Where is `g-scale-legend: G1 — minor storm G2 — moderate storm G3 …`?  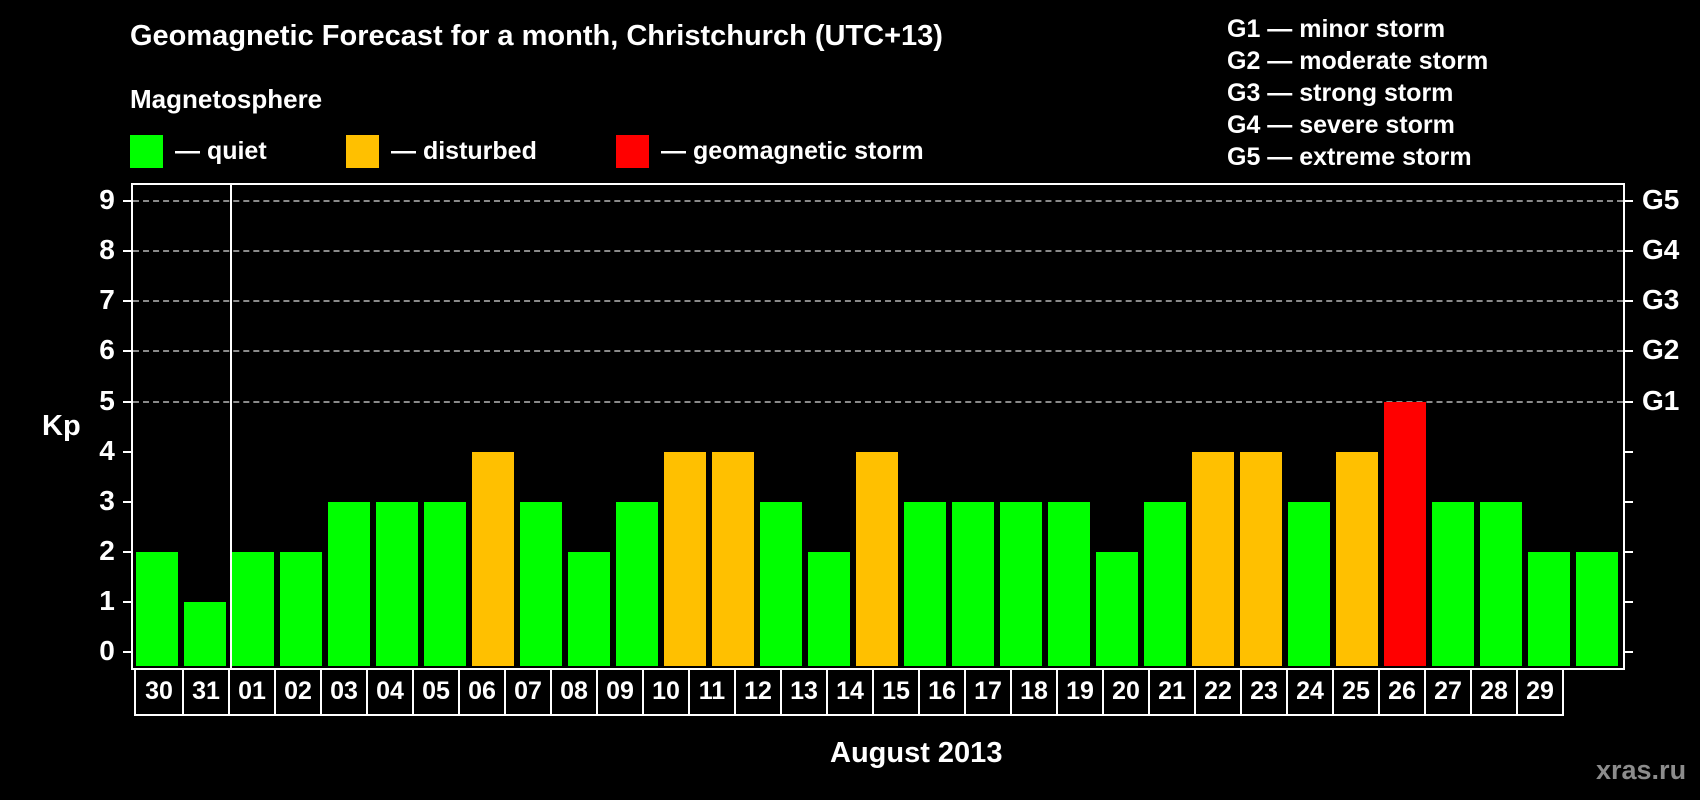
g-scale-legend: G1 — minor storm G2 — moderate storm G3 … is located at coordinates (1357, 93).